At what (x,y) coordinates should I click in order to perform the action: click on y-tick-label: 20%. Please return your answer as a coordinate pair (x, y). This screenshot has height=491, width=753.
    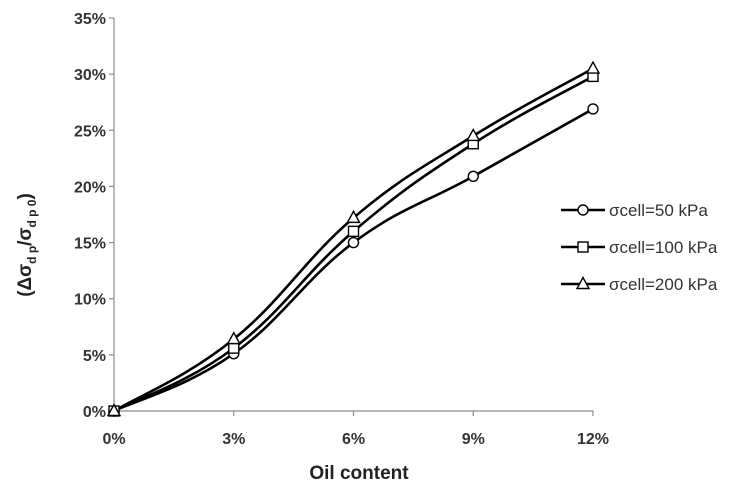
    Looking at the image, I should click on (90, 187).